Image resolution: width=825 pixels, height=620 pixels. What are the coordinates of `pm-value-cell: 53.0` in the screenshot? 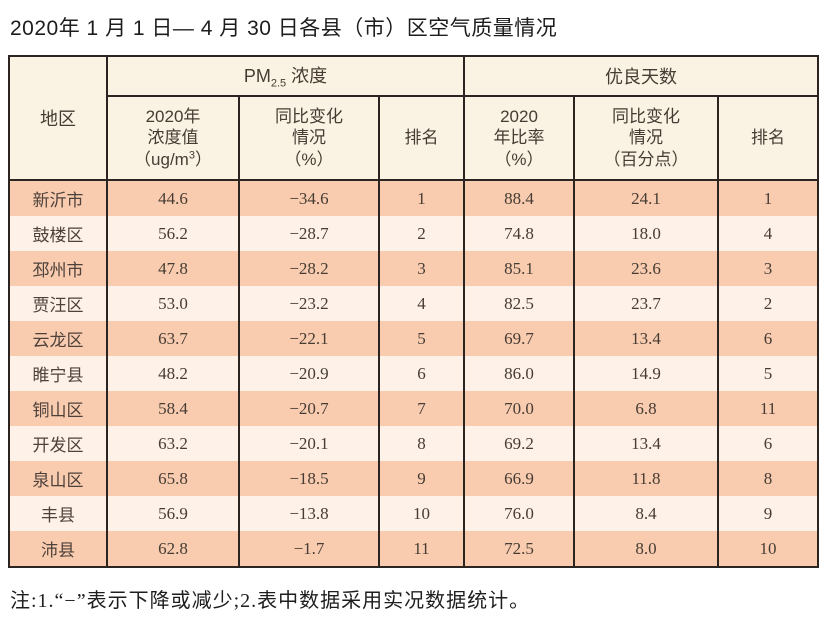 It's located at (173, 303).